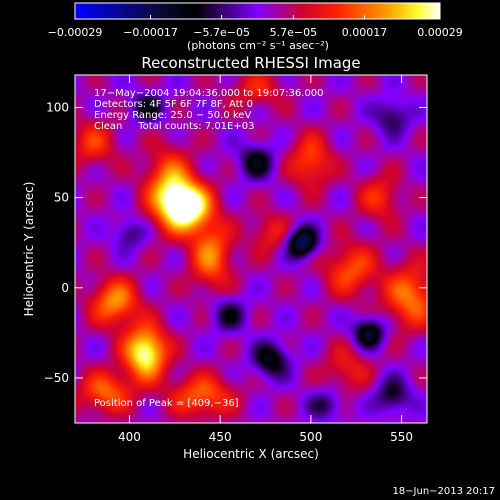 This screenshot has width=500, height=500. Describe the element at coordinates (129, 437) in the screenshot. I see `x-tick-label: 400` at that location.